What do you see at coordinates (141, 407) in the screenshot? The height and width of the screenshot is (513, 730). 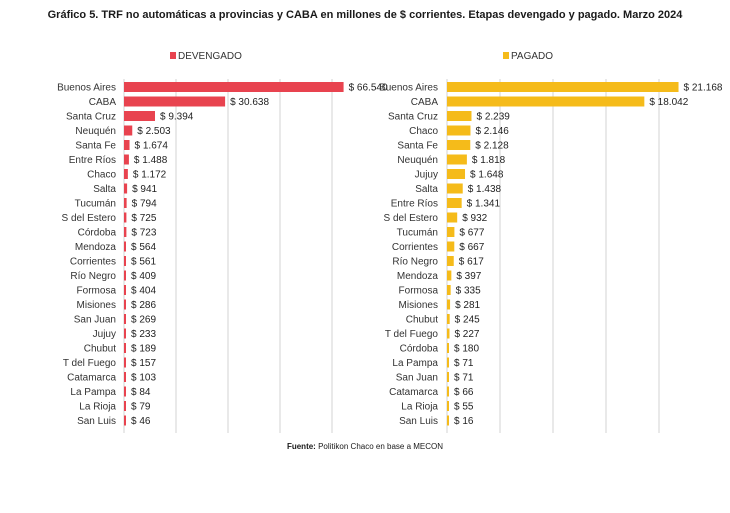 I see `data-label: $ 79` at bounding box center [141, 407].